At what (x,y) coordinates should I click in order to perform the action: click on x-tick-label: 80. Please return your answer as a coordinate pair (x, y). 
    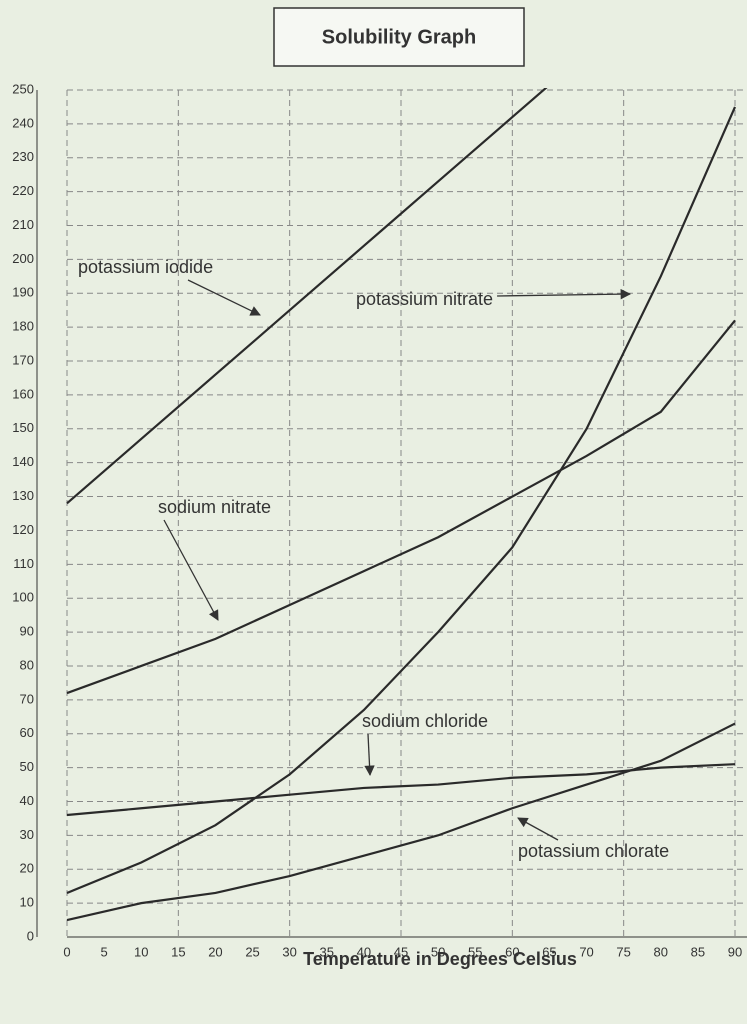
    Looking at the image, I should click on (661, 951).